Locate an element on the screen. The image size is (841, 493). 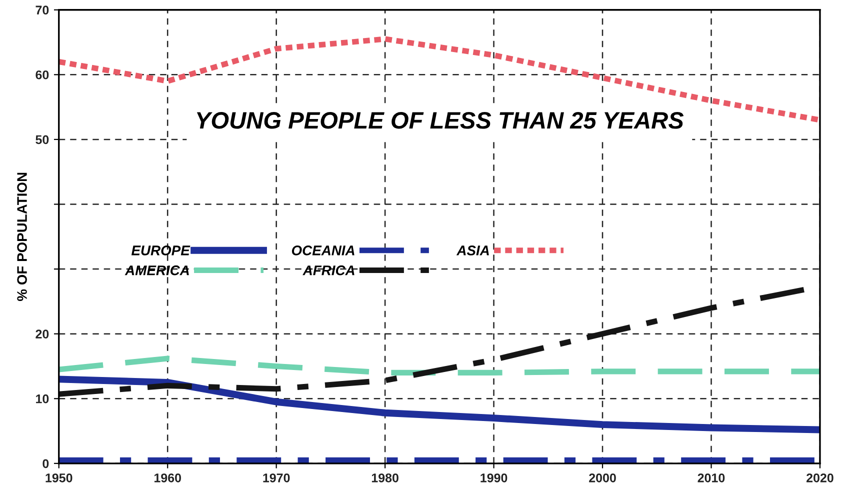
text: YOUNG PEOPLE OF LESS THAN 25 YEARS is located at coordinates (440, 120).